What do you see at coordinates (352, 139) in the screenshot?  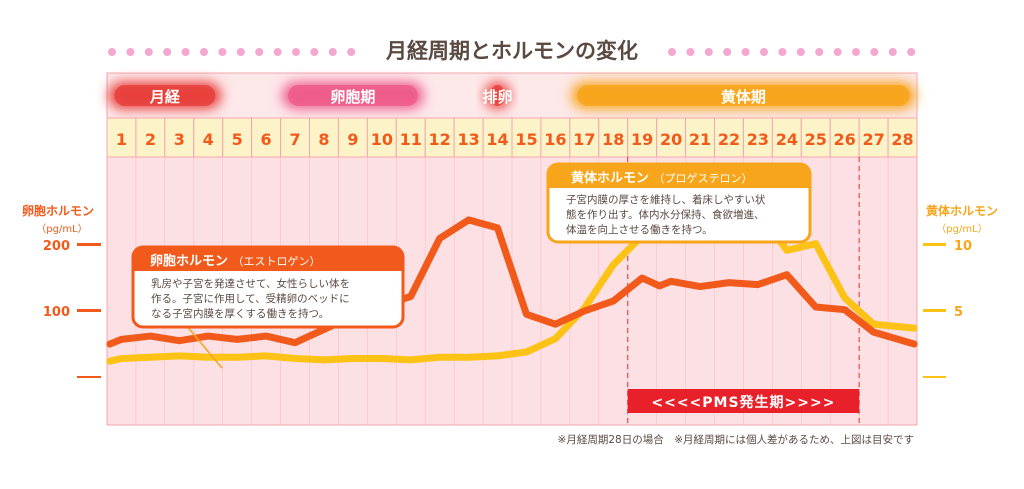 I see `day-label: 9` at bounding box center [352, 139].